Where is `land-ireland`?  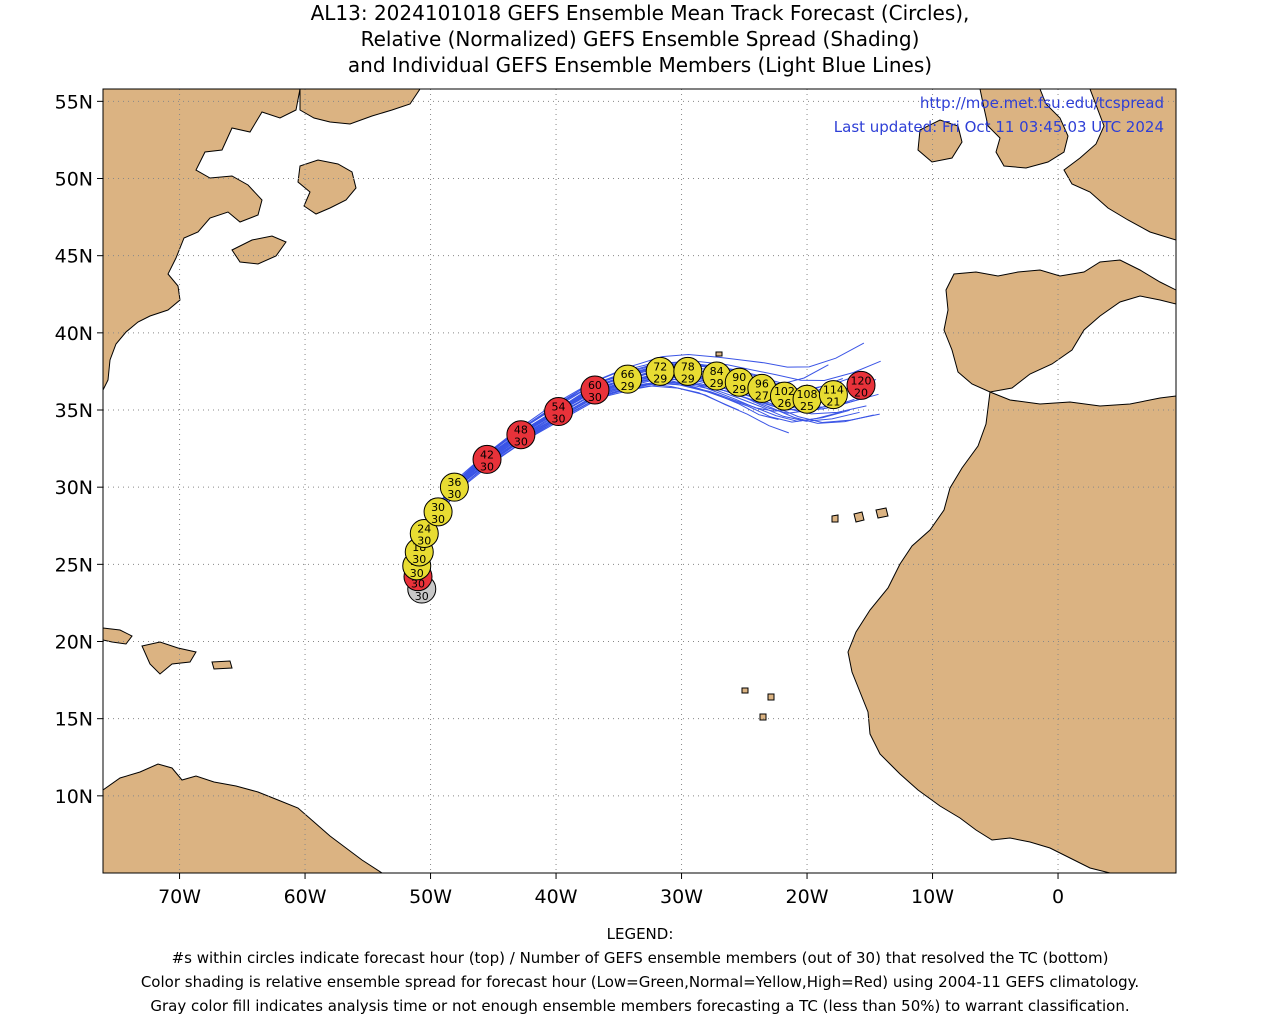
land-ireland is located at coordinates (940, 141).